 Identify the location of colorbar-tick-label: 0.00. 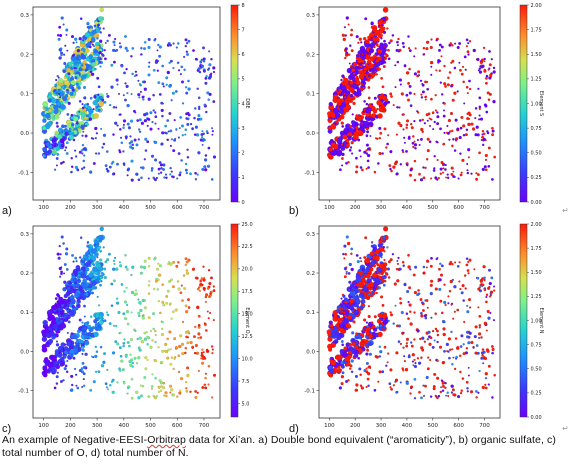
(536, 418).